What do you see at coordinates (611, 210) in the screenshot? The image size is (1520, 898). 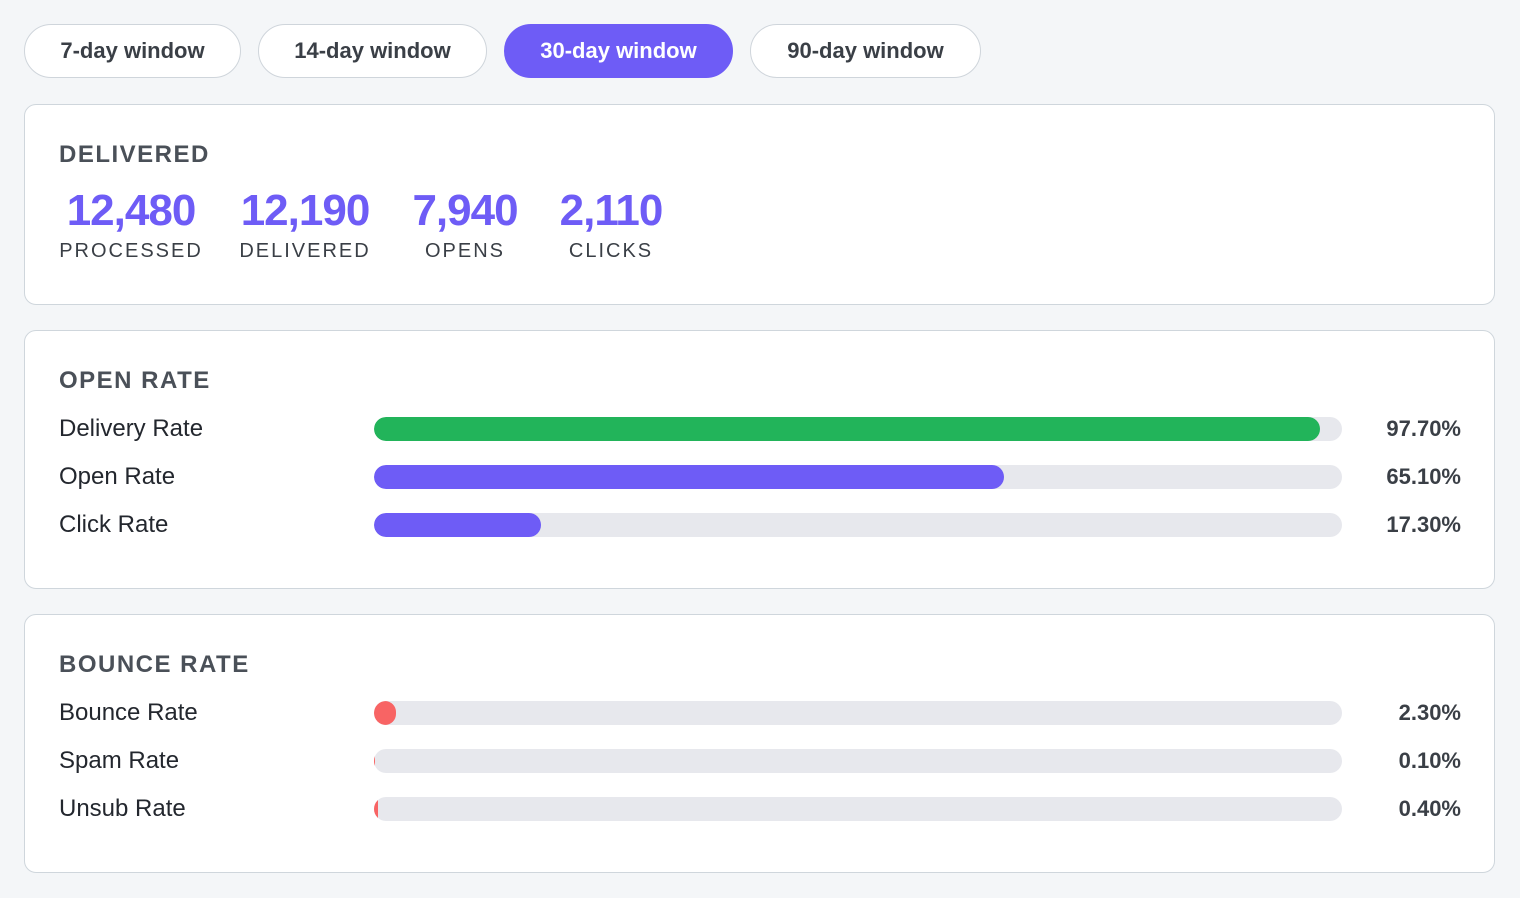 I see `stat-value: 2,110` at bounding box center [611, 210].